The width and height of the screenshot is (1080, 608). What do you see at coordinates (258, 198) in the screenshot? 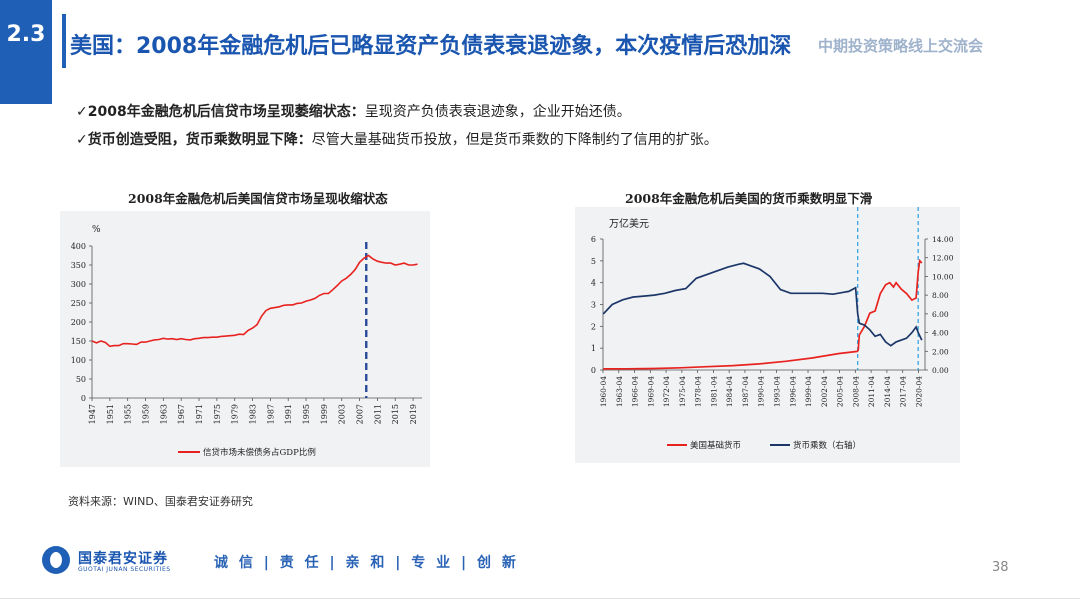
I see `chart1-title: 2008年金融危机后美国信贷市场呈现收缩状态` at bounding box center [258, 198].